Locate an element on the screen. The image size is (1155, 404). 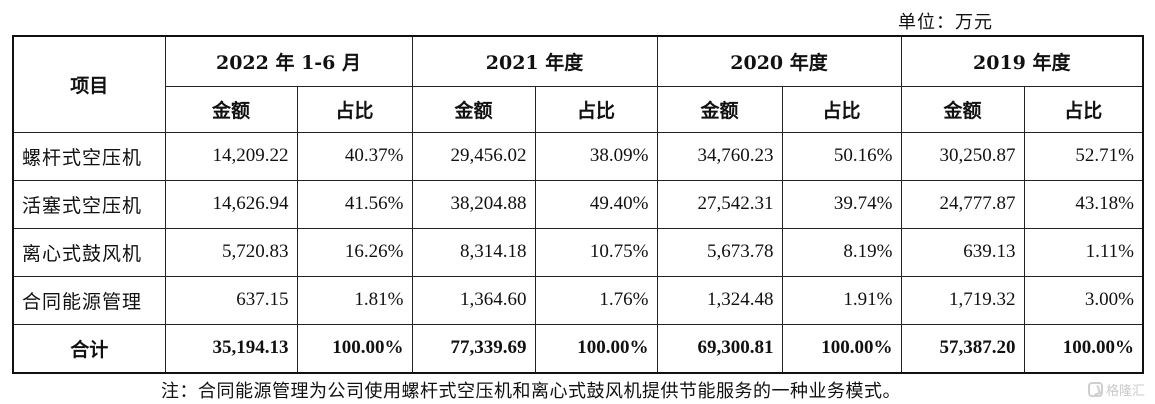
table-footnote: 注：合同能源管理为公司使用螺杆式空压机和离心式鼓风机提供节能服务的一种业务模式。 is located at coordinates (531, 391).